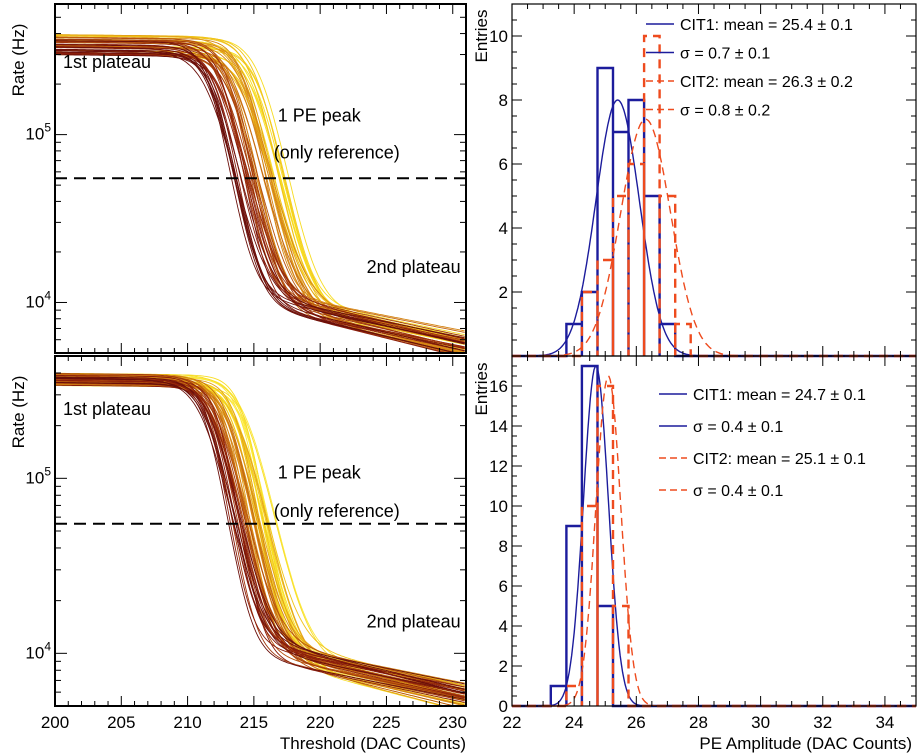 The height and width of the screenshot is (755, 920). I want to click on y-tick-label: 12, so click(498, 466).